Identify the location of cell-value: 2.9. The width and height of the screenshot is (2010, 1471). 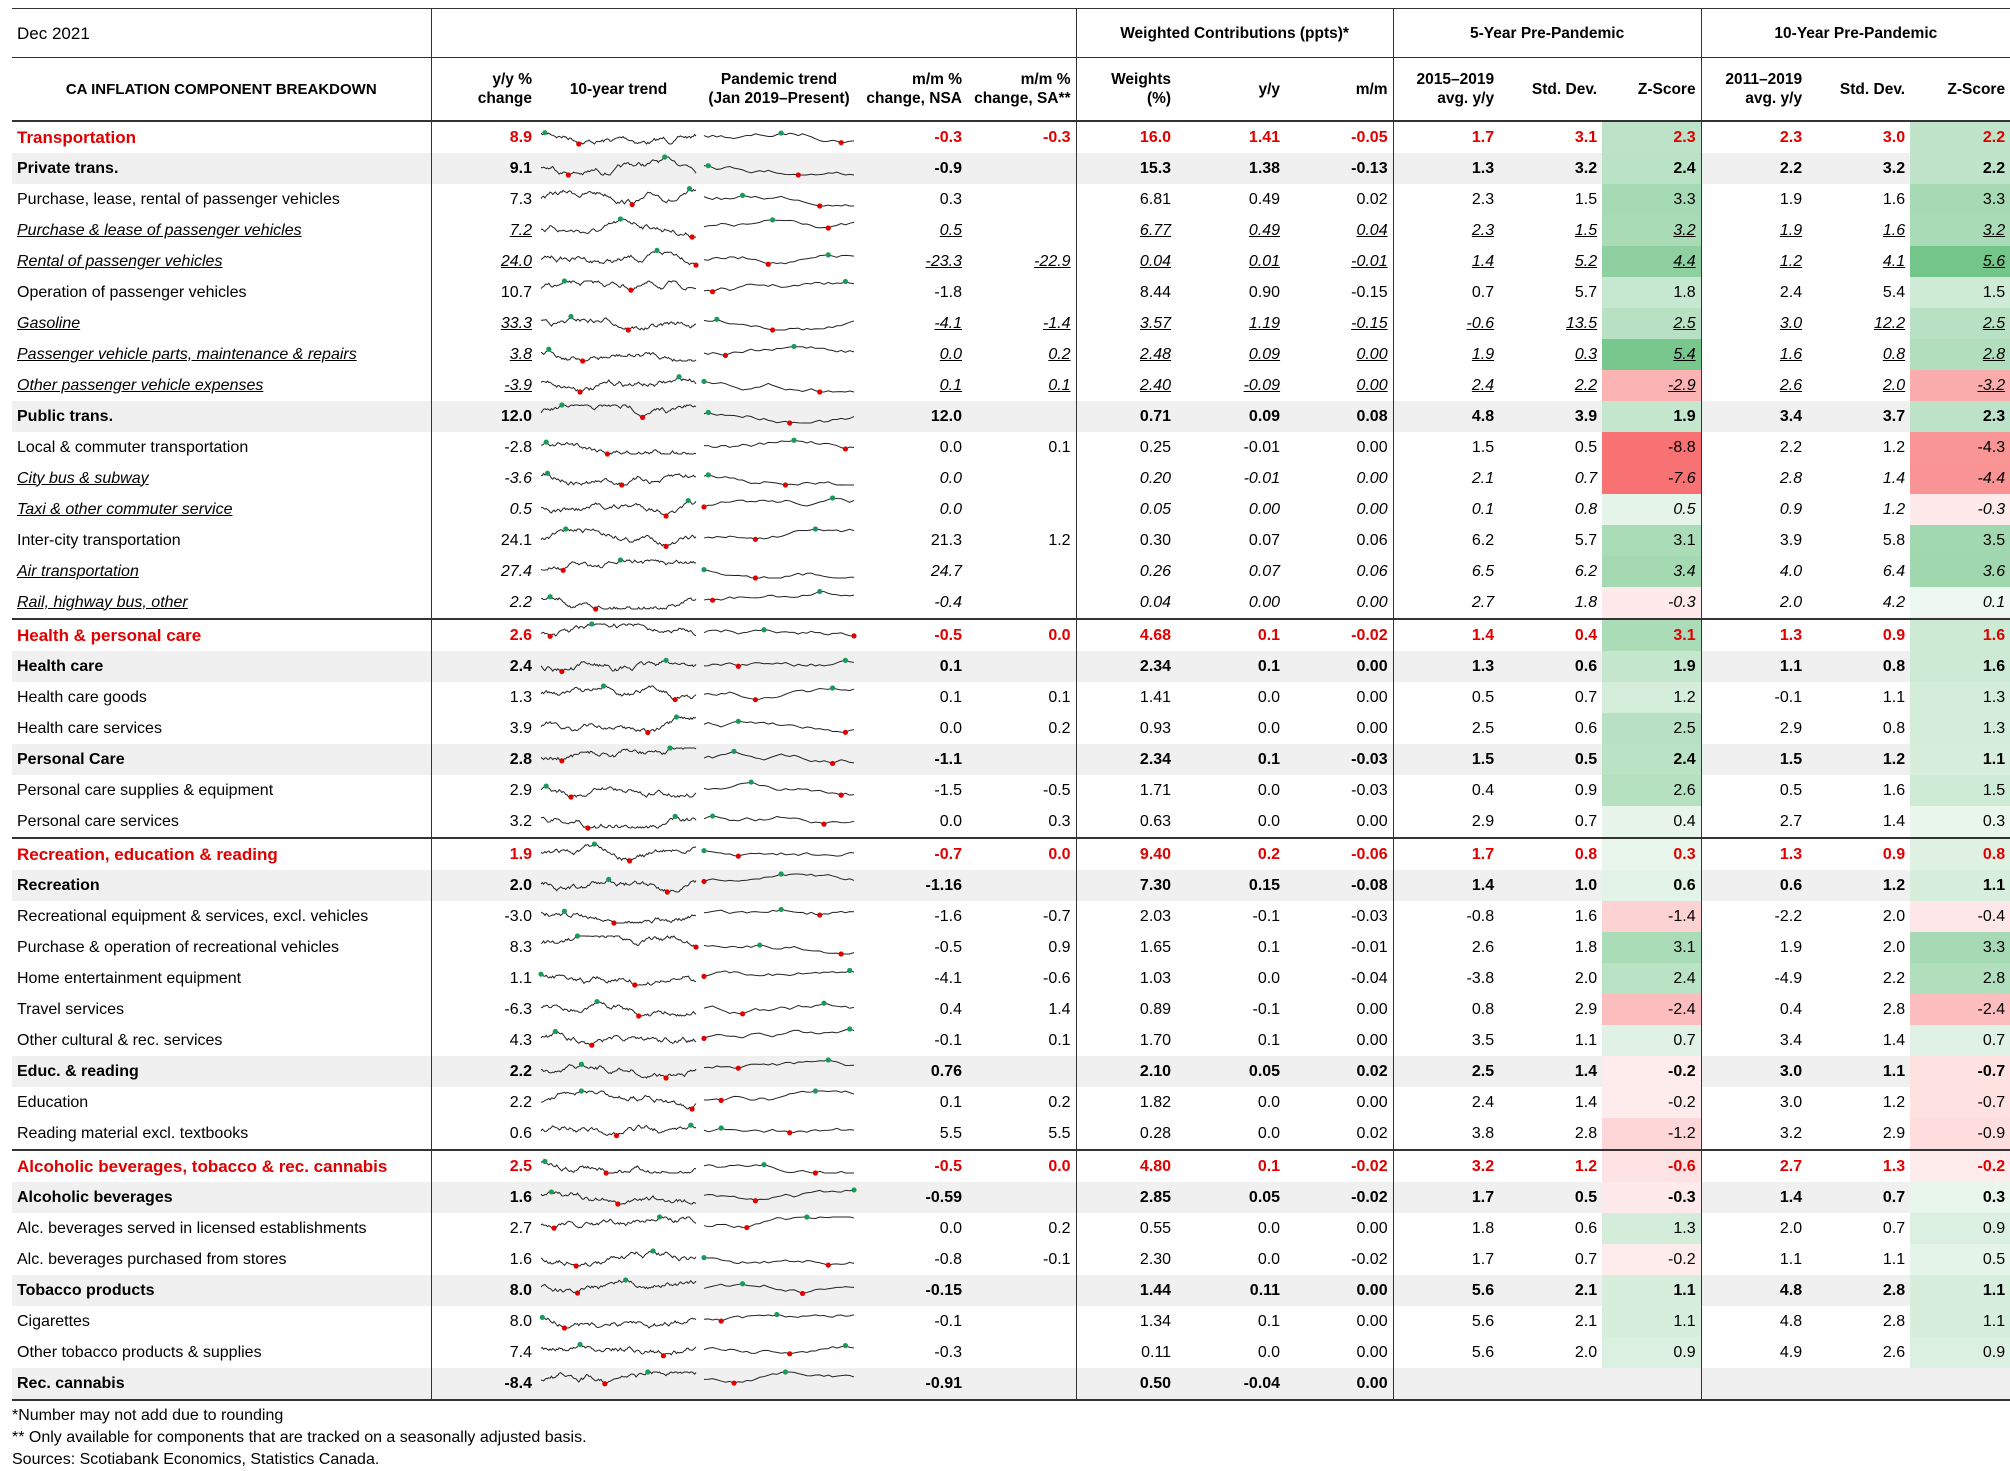
(1894, 1133).